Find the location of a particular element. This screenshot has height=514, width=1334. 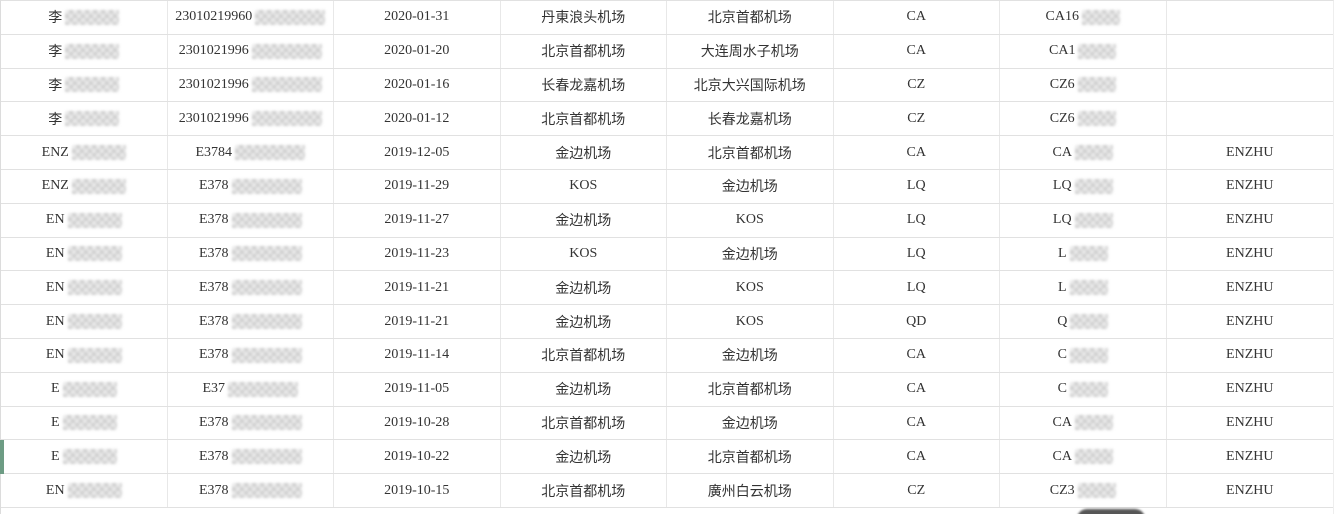

cell-flight-date: 2019-11-29 is located at coordinates (417, 186).